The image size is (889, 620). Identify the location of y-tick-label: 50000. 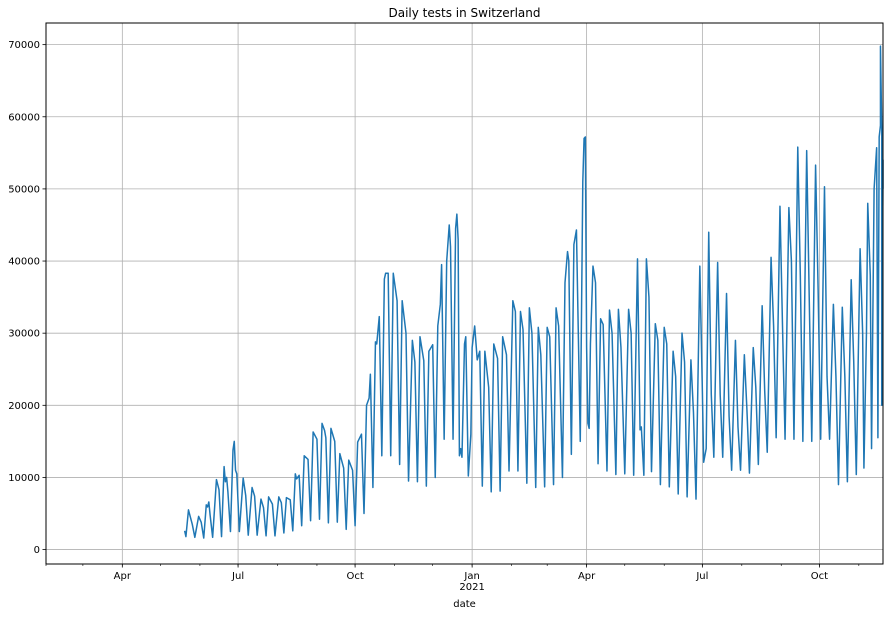
(24, 189).